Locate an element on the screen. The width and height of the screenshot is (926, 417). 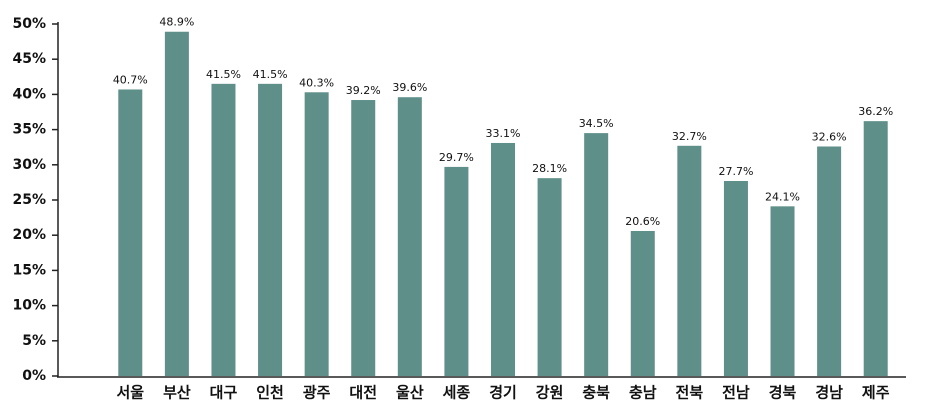
value-label: 24.1% is located at coordinates (782, 196).